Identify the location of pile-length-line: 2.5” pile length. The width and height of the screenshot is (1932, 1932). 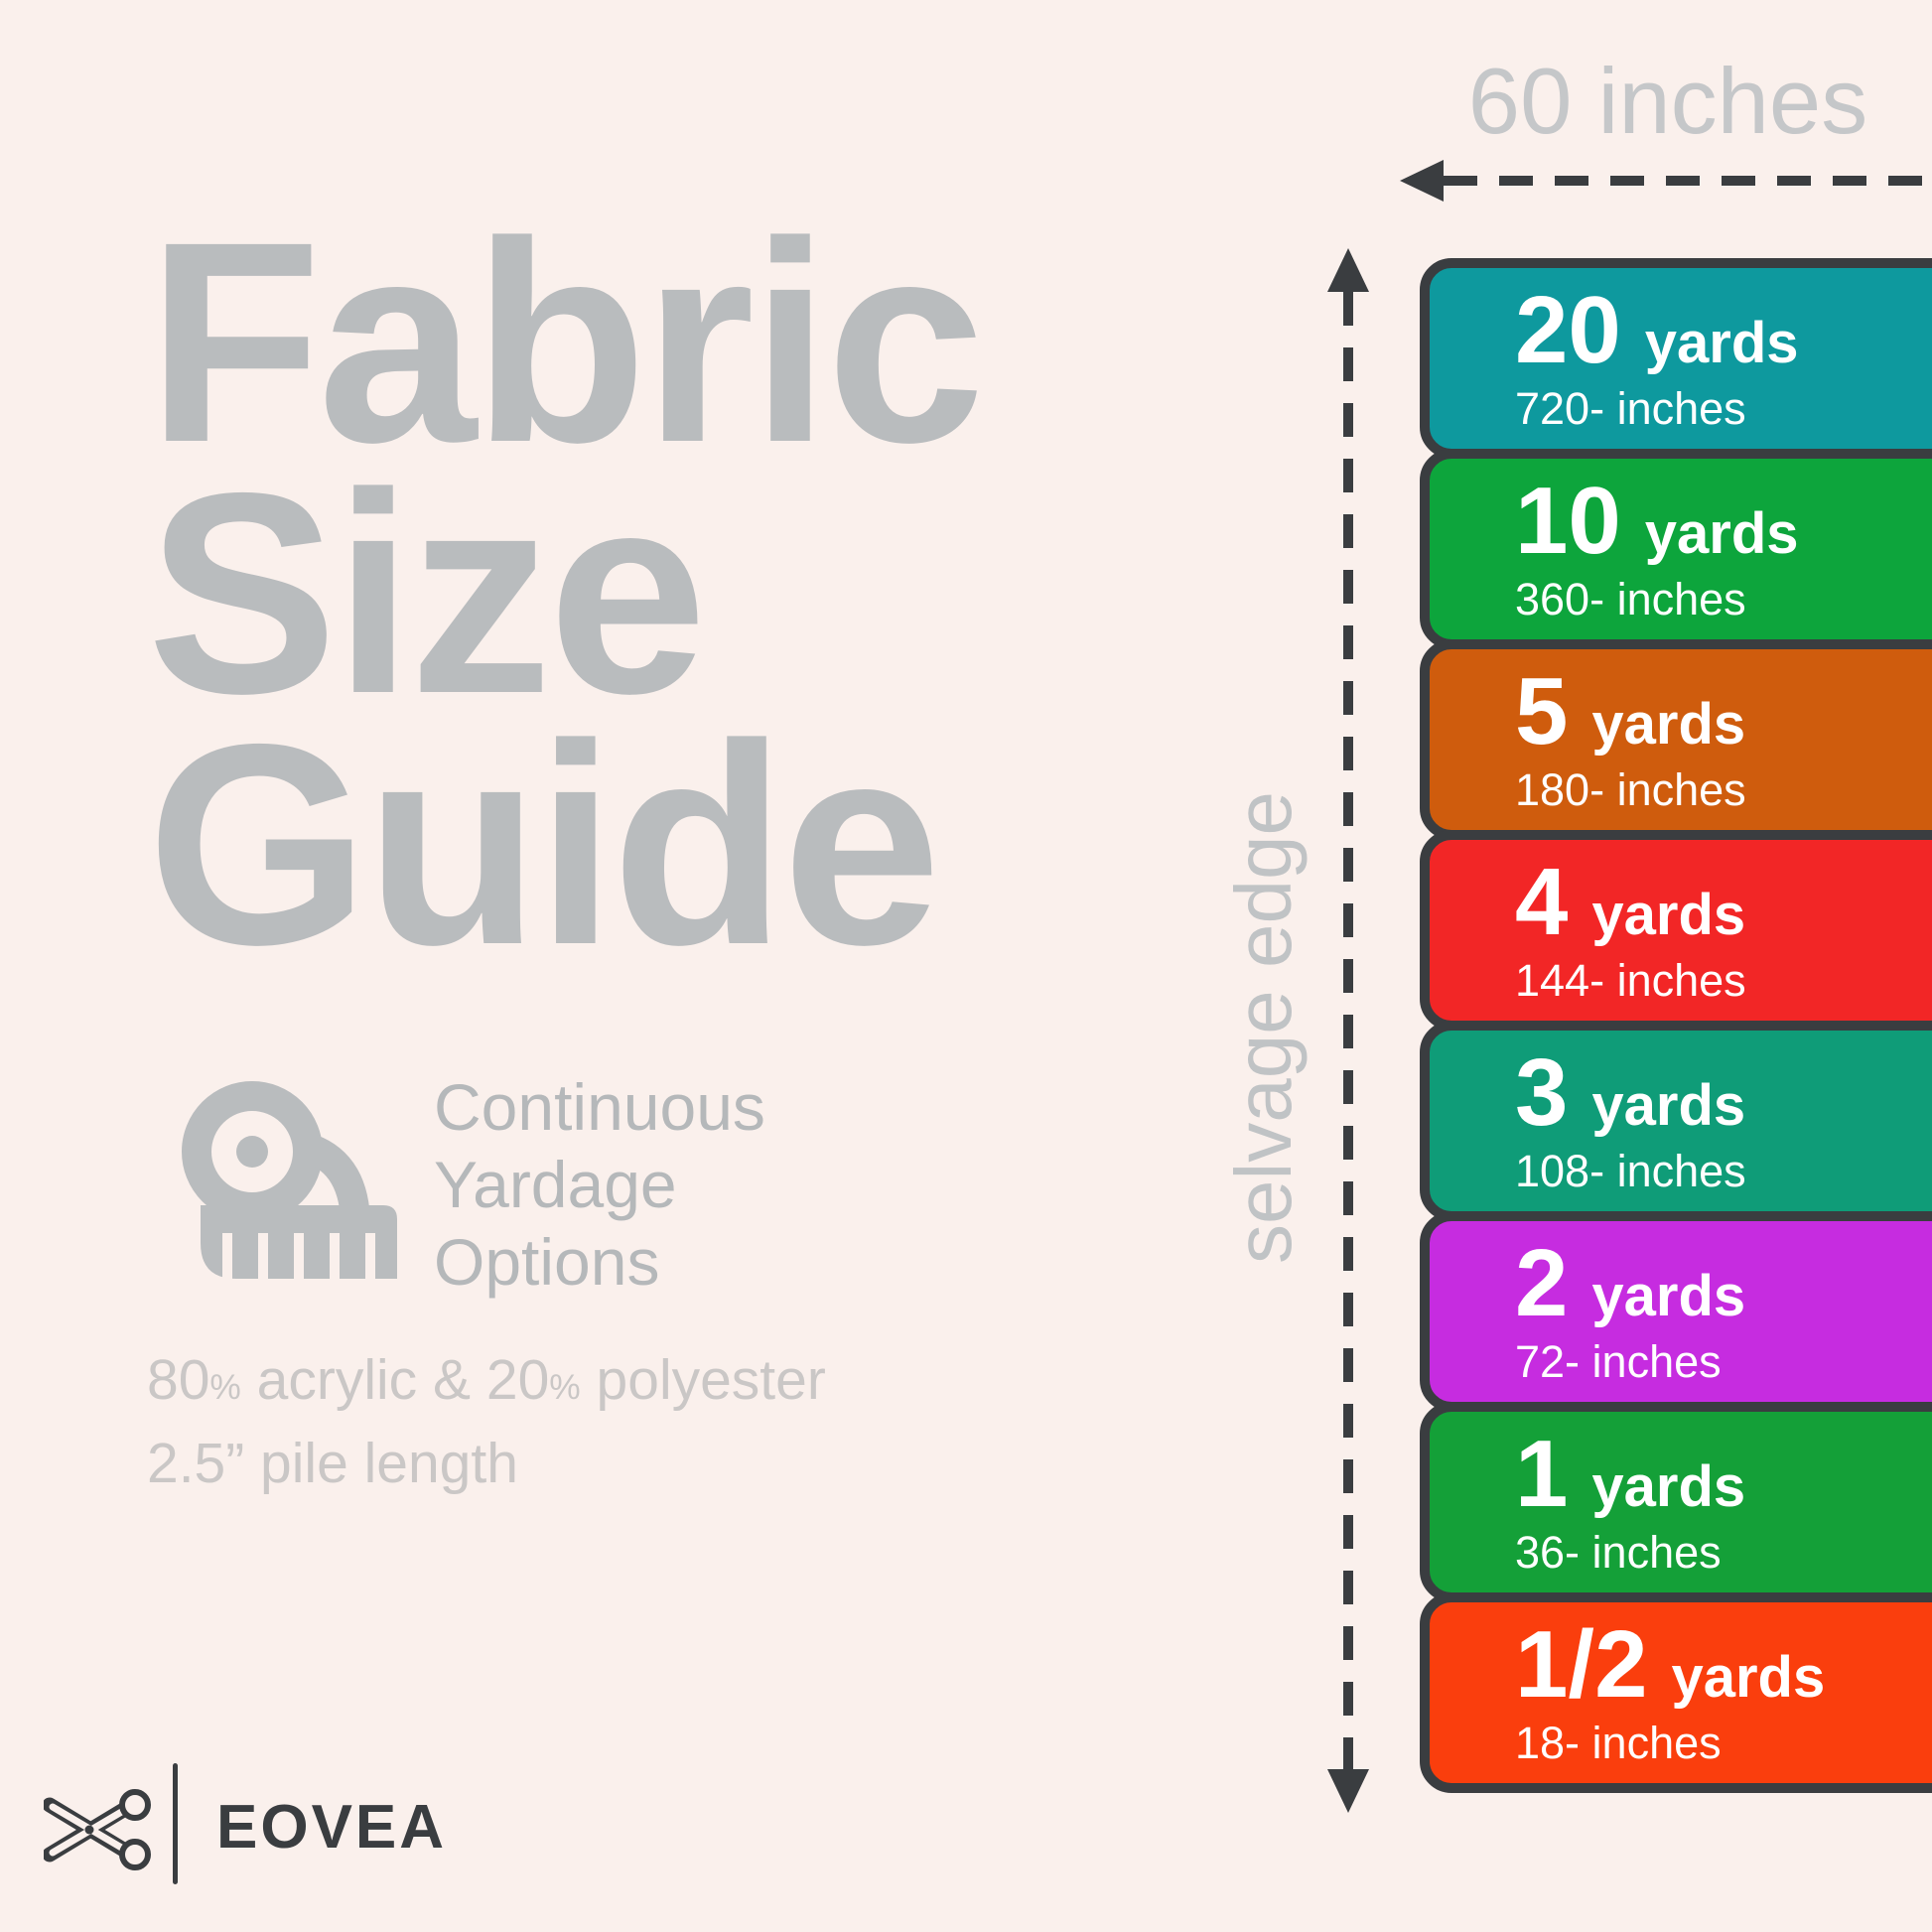
(332, 1464).